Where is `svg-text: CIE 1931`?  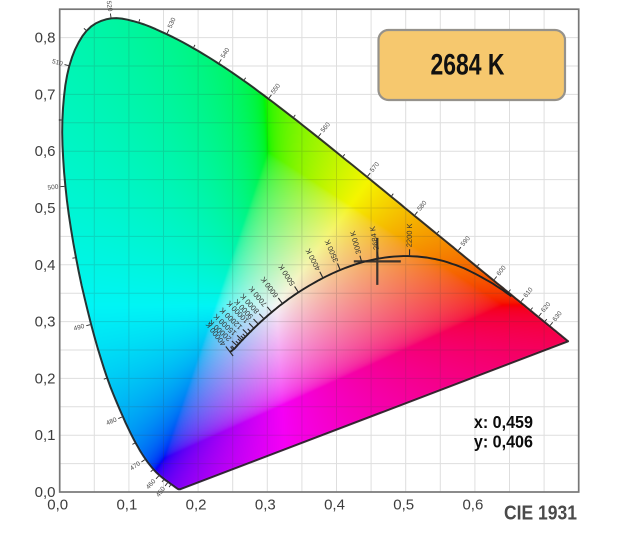
svg-text: CIE 1931 is located at coordinates (540, 513).